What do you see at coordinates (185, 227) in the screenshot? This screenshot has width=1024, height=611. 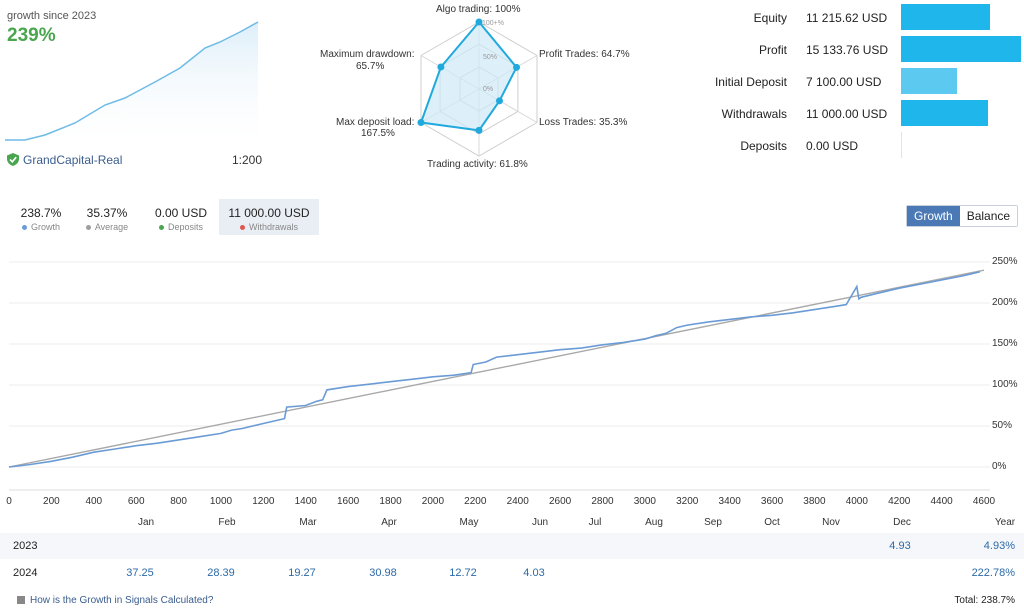 I see `summary-key-text: Deposits` at bounding box center [185, 227].